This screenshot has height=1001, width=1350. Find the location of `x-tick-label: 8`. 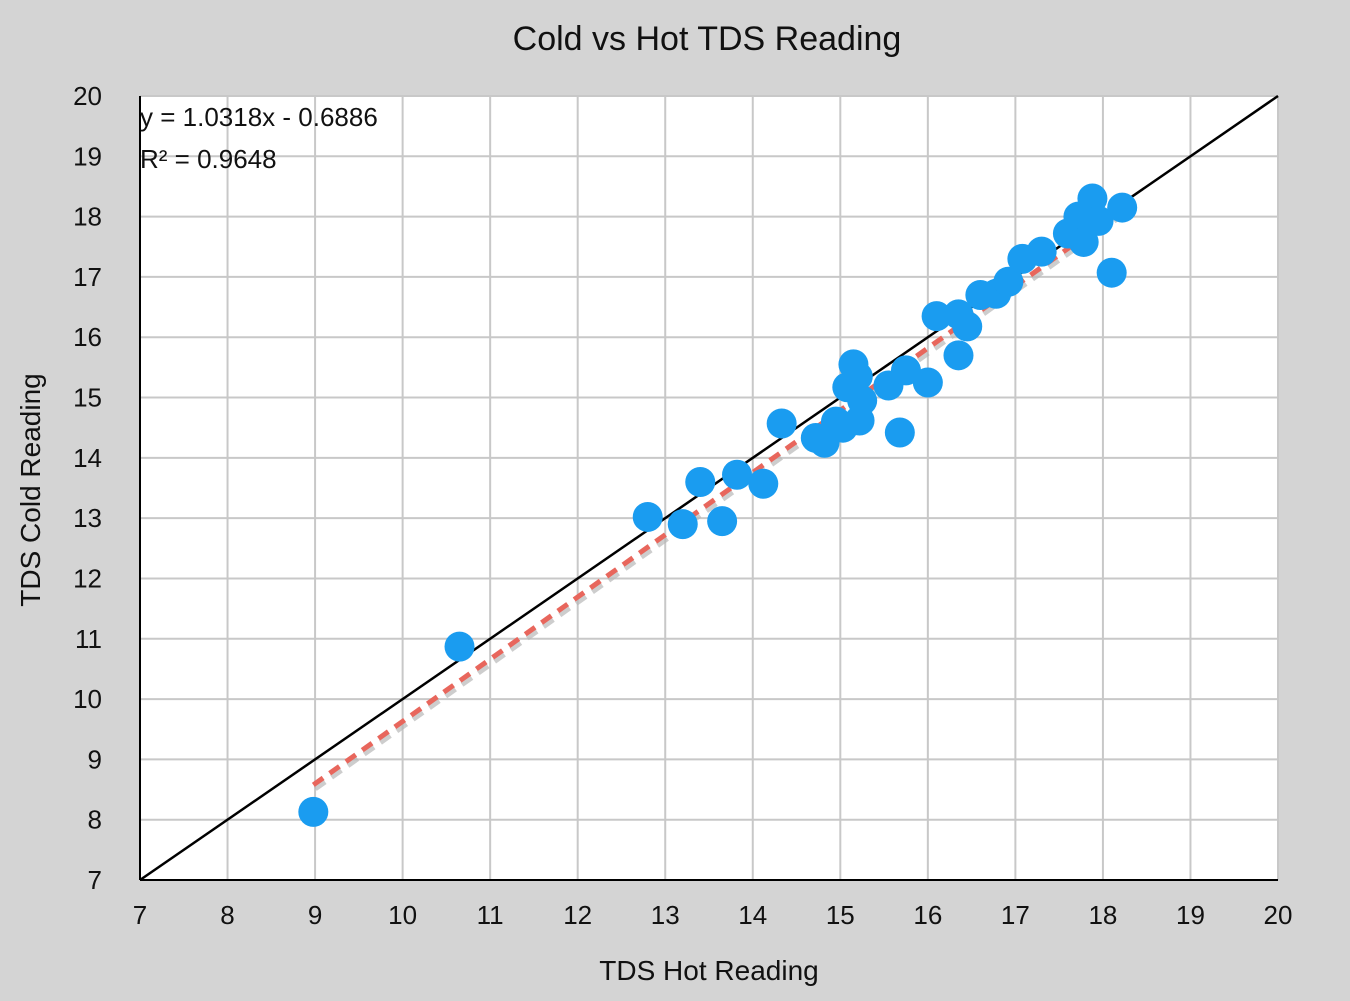

x-tick-label: 8 is located at coordinates (227, 915).